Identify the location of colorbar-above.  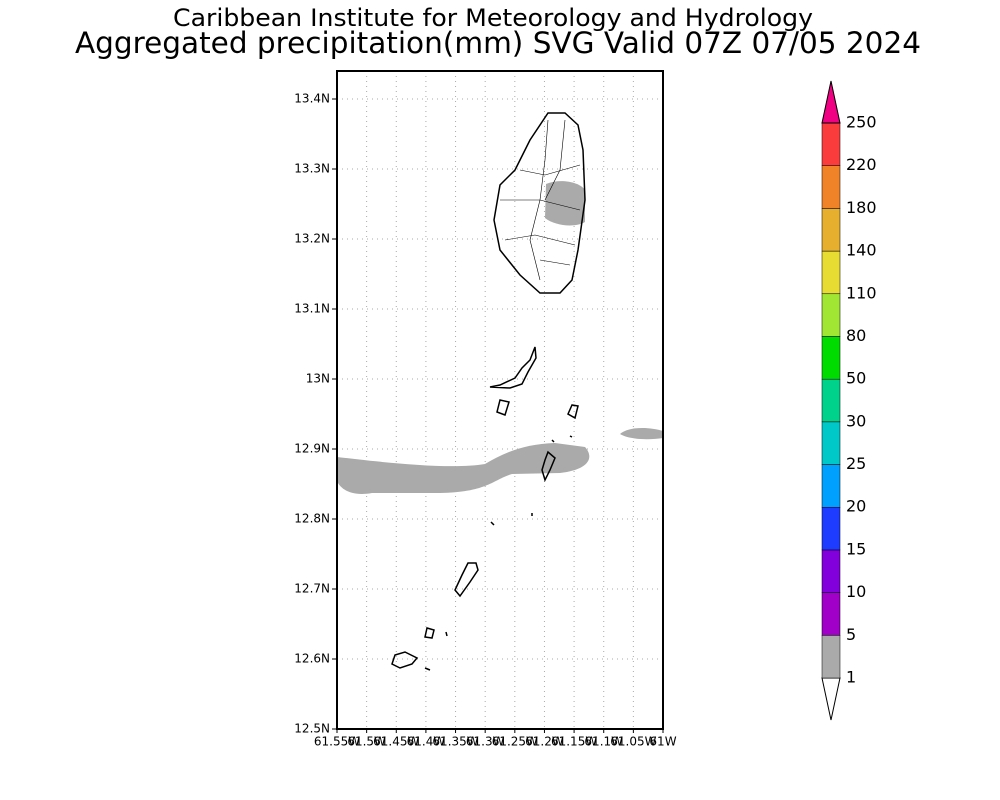
(831, 102).